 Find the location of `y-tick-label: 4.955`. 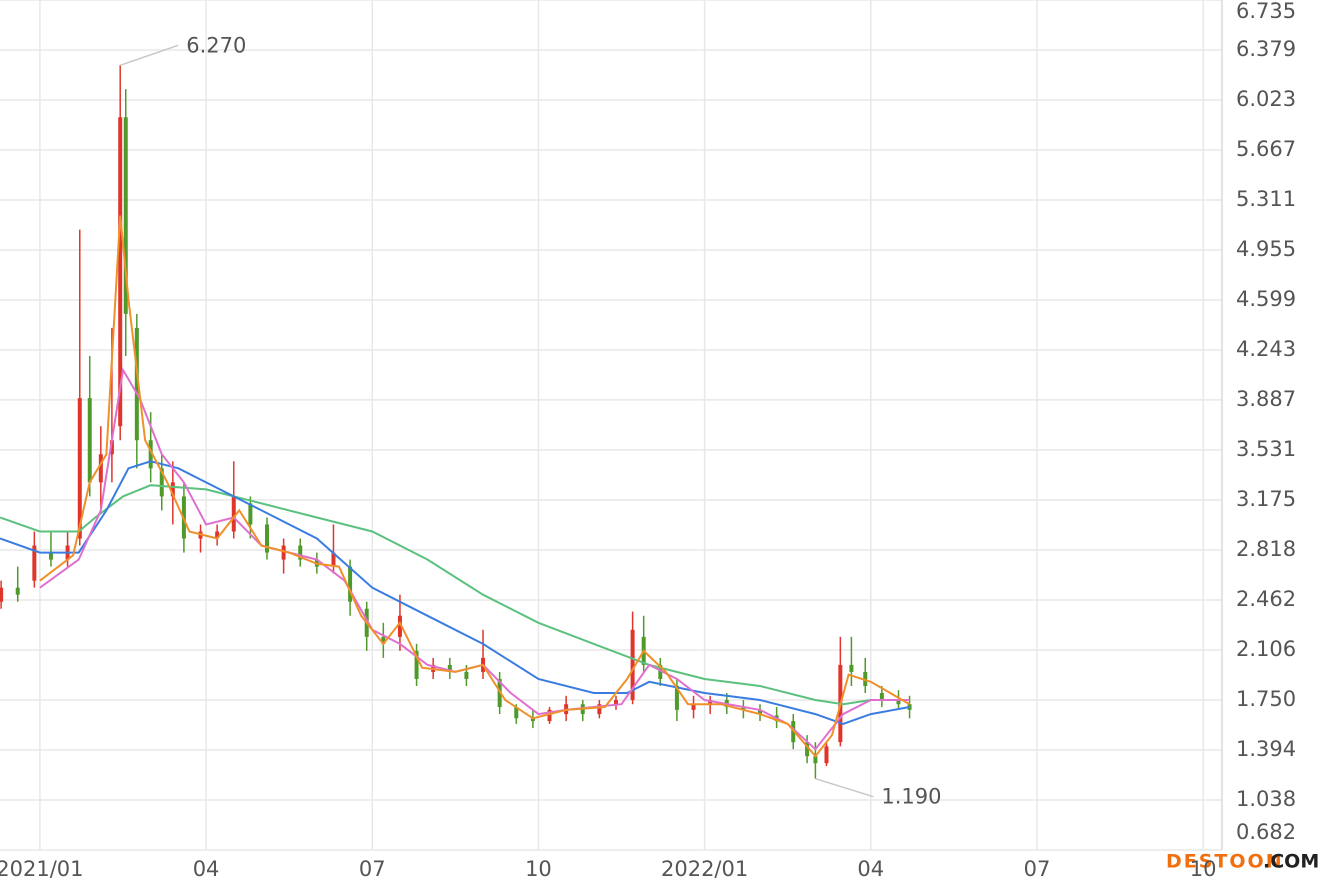

y-tick-label: 4.955 is located at coordinates (1266, 249).